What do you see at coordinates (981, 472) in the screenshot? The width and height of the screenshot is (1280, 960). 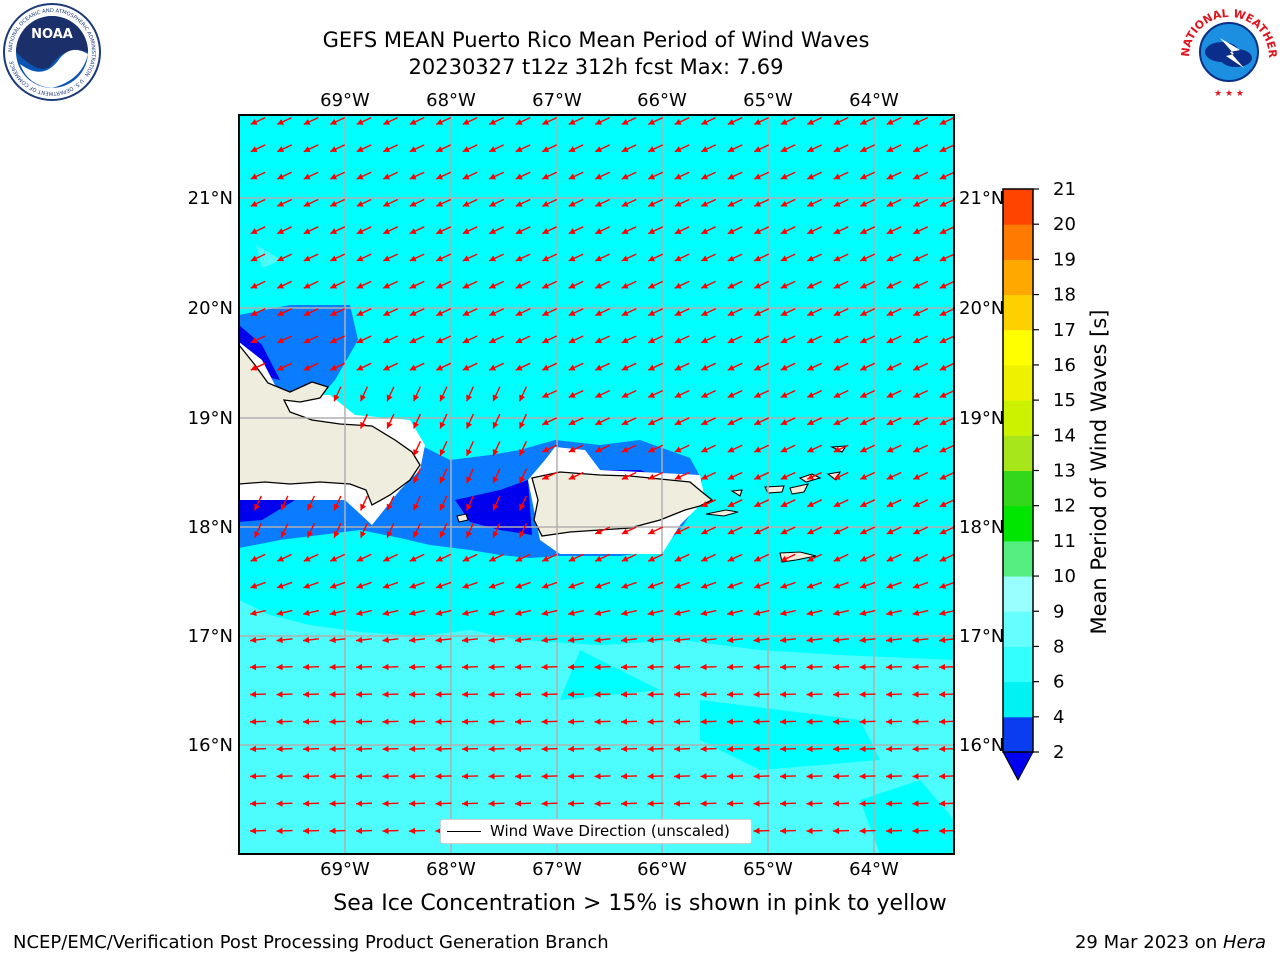 I see `latitude-labels-right: 21°N 20°N 19°N 18°N 17°N 16°N` at bounding box center [981, 472].